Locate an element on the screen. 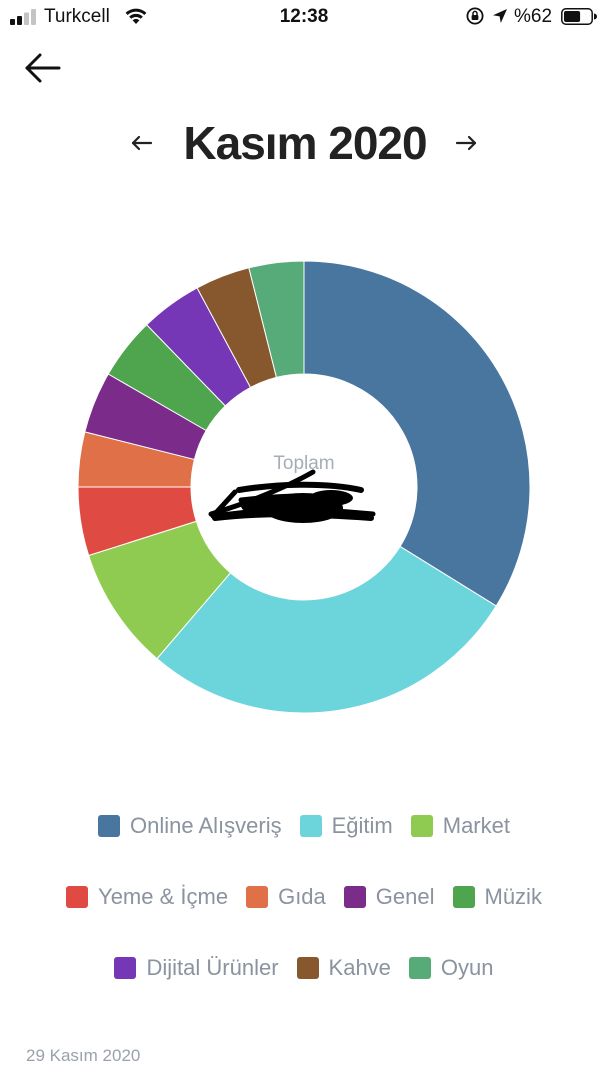  legend-label: Eğitim is located at coordinates (362, 825).